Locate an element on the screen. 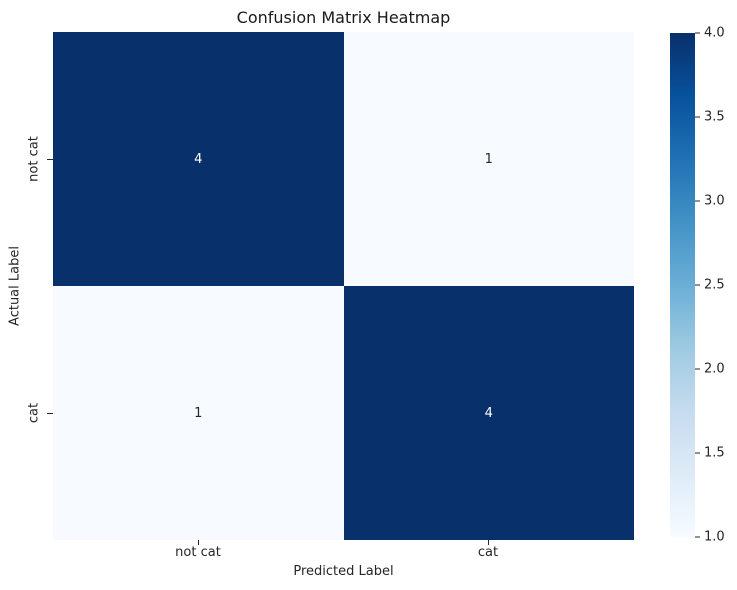 This screenshot has height=590, width=737. x-tick-label-cat: cat is located at coordinates (488, 552).